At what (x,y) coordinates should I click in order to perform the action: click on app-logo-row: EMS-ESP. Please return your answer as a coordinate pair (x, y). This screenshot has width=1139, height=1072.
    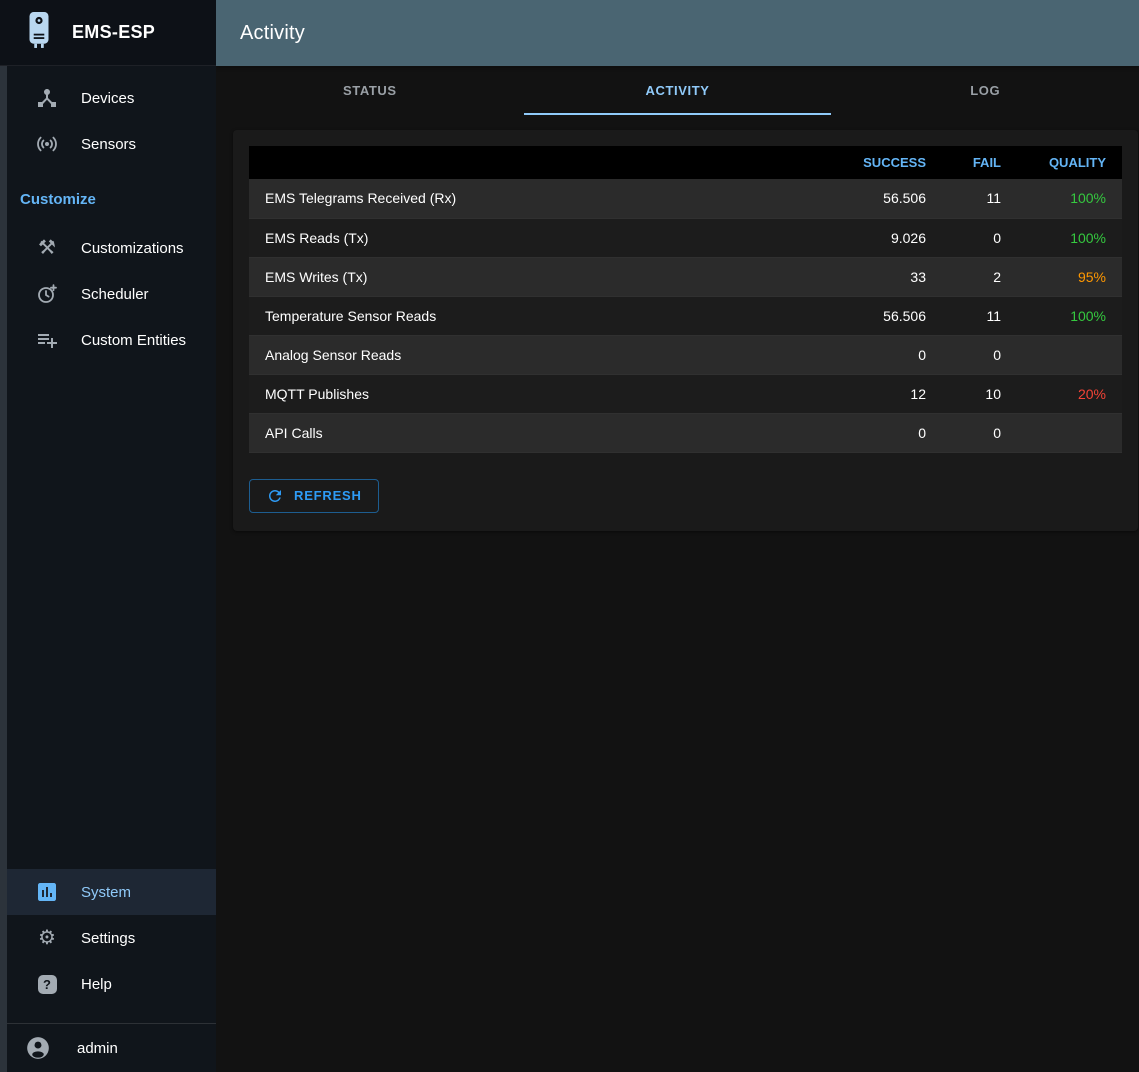
    Looking at the image, I should click on (108, 33).